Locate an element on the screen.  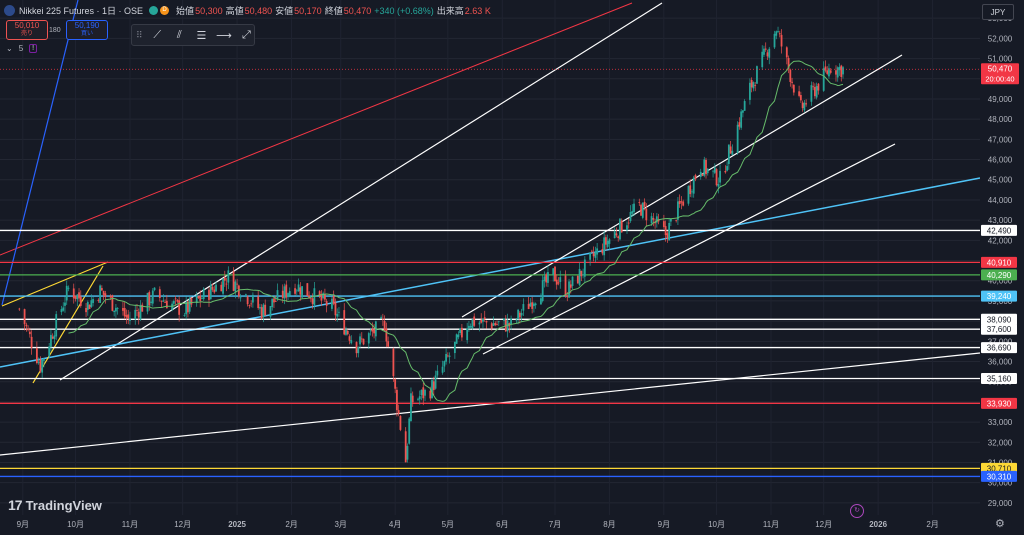
collapse-icon: ⌄ is located at coordinates (9, 48).